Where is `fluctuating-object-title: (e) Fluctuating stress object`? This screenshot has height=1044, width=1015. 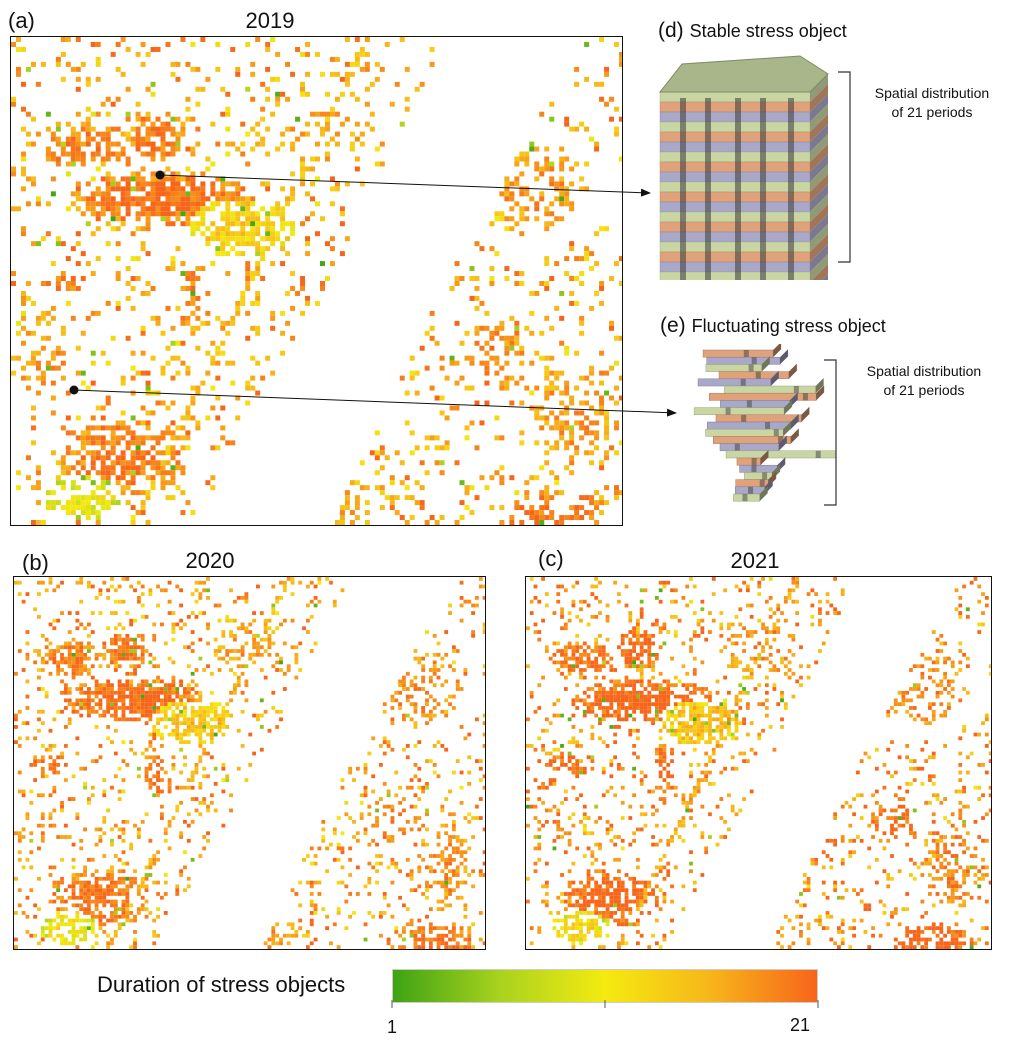
fluctuating-object-title: (e) Fluctuating stress object is located at coordinates (773, 325).